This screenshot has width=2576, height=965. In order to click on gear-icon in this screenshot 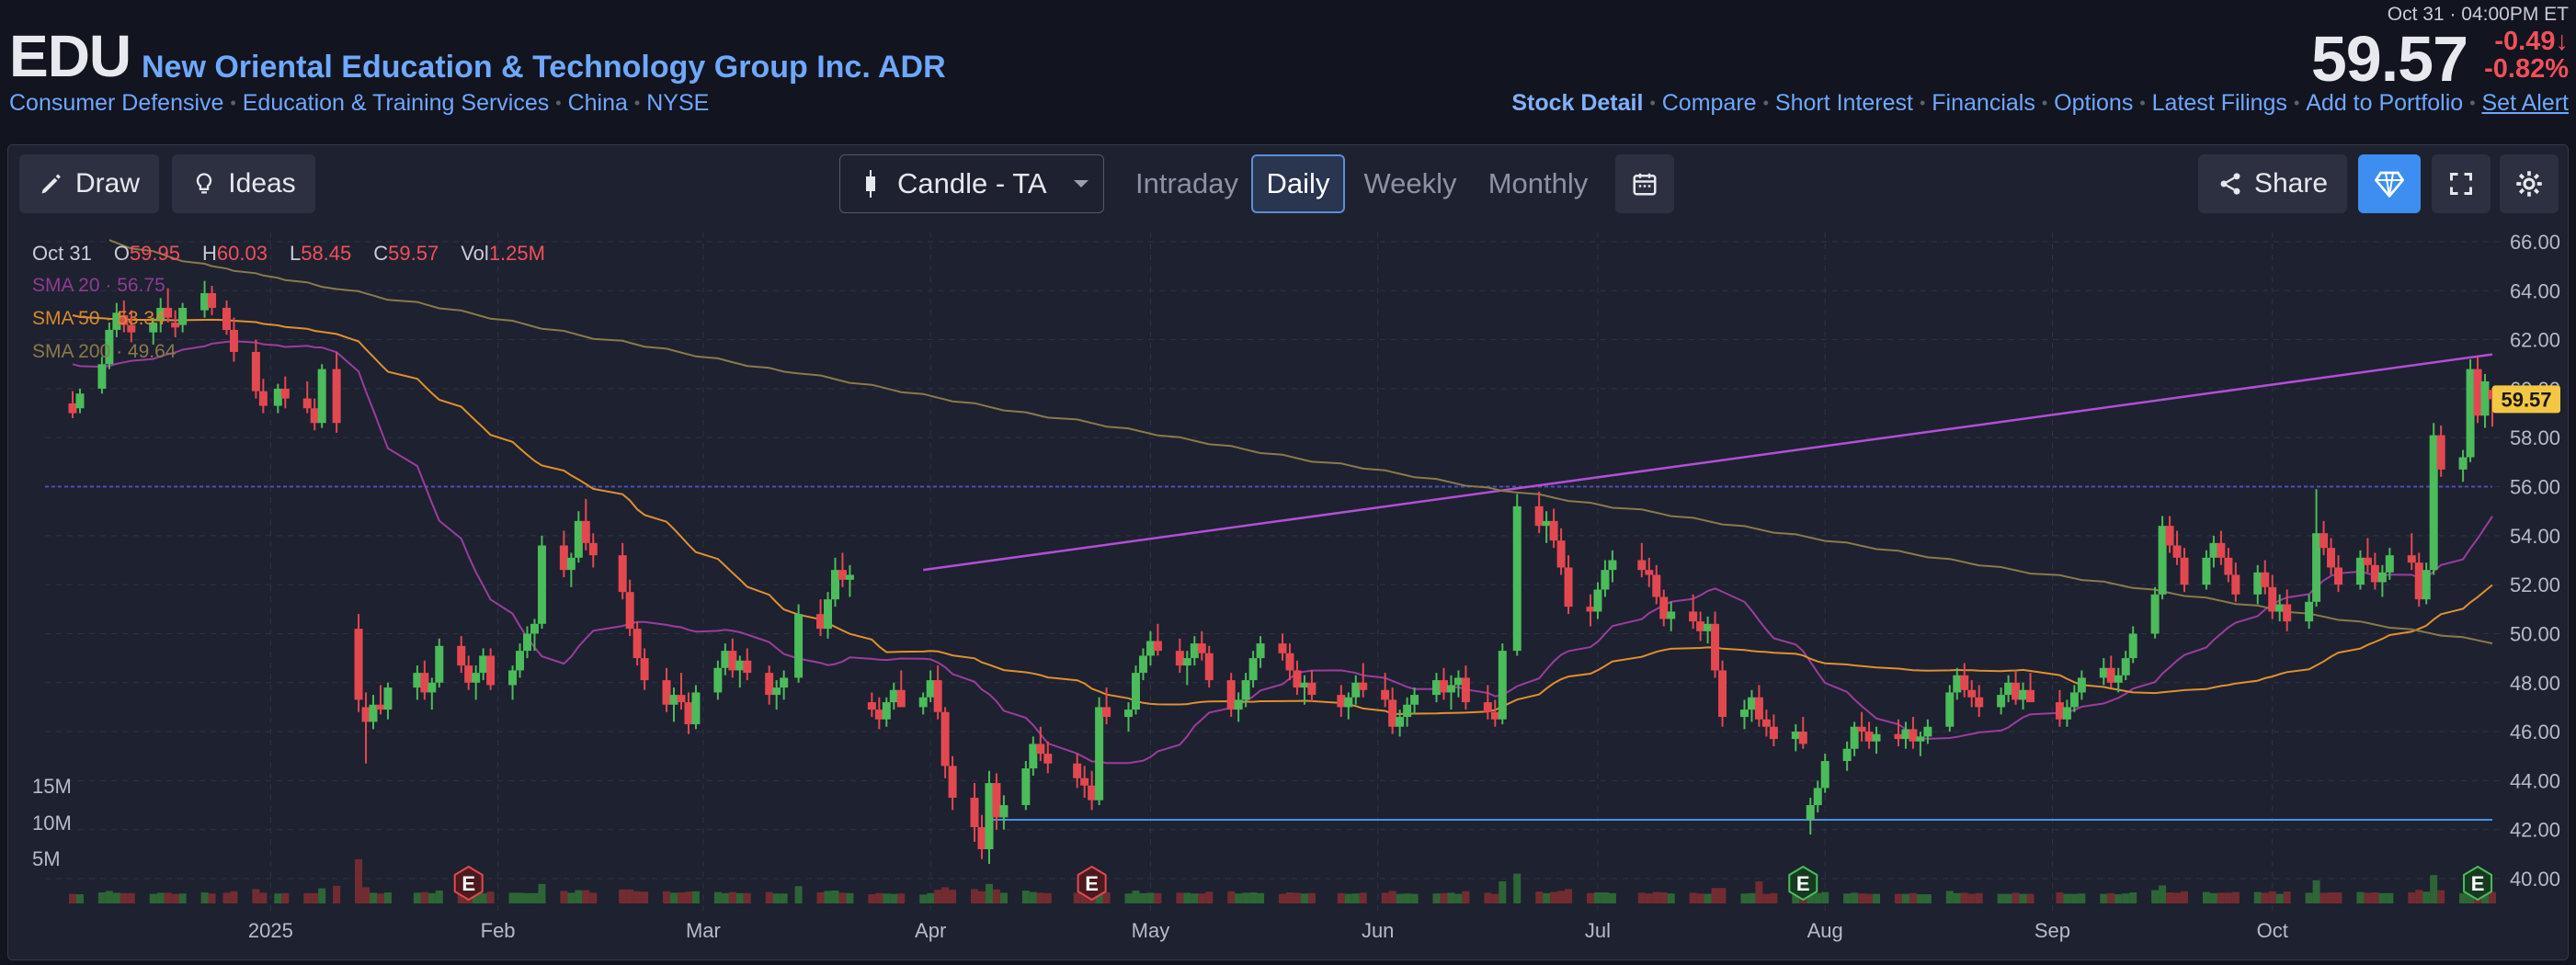, I will do `click(2529, 184)`.